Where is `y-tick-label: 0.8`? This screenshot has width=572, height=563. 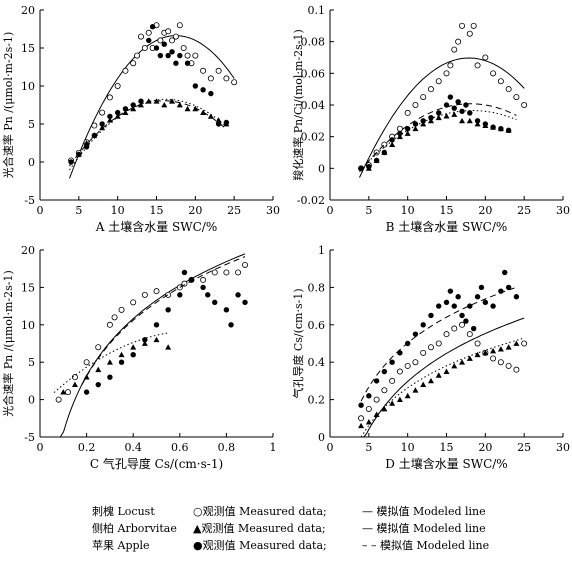 y-tick-label: 0.8 is located at coordinates (317, 287).